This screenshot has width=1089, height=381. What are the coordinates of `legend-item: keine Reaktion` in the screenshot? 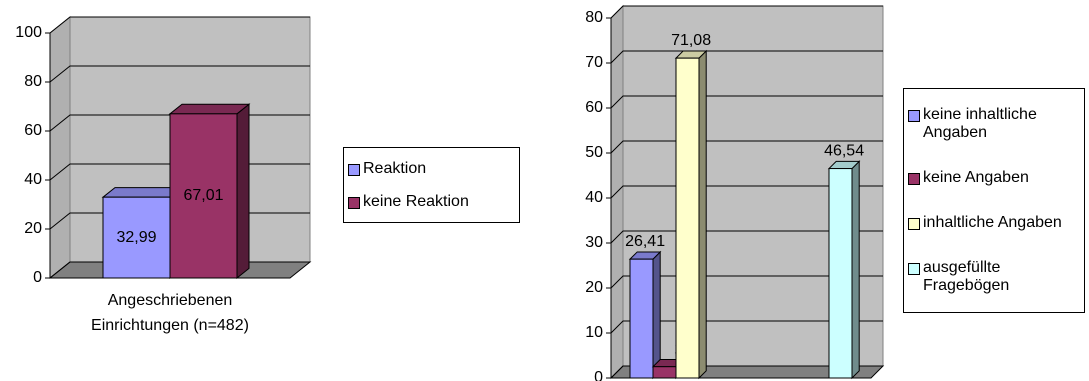 It's located at (431, 202).